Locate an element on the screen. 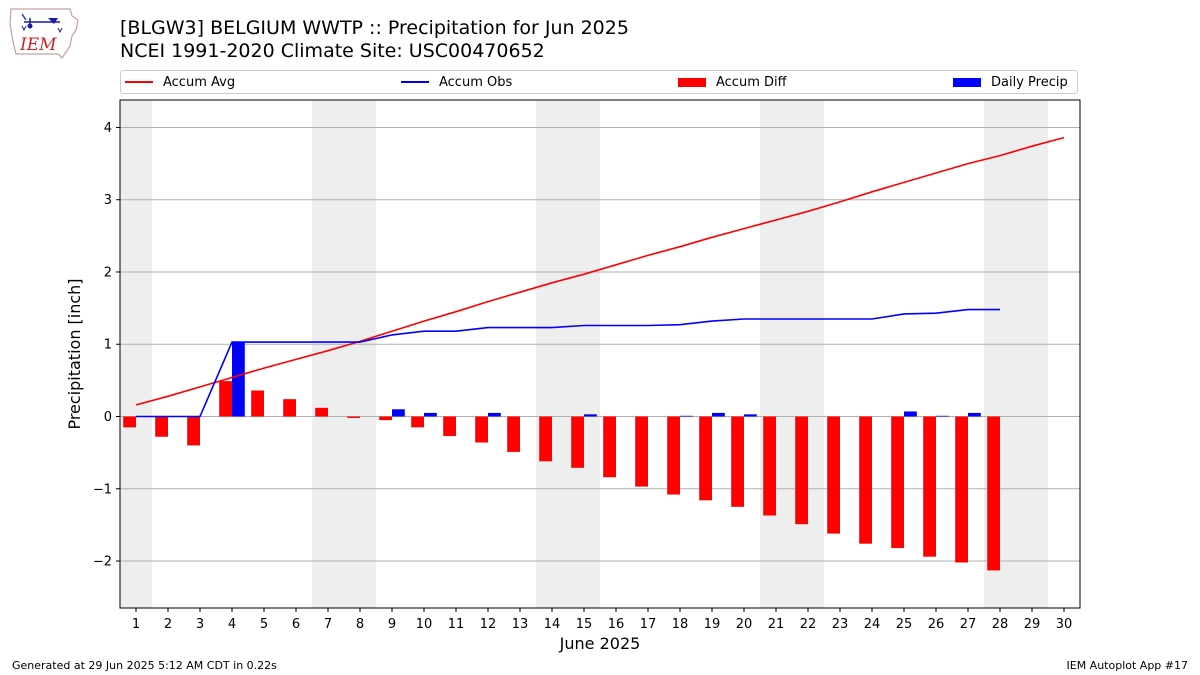 This screenshot has width=1200, height=675. x-tick-label: 29 is located at coordinates (1032, 624).